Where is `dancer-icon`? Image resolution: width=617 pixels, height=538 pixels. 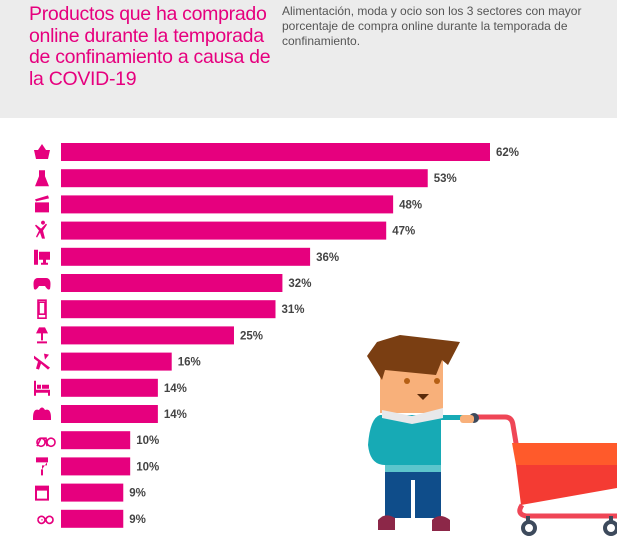 dancer-icon is located at coordinates (41, 229).